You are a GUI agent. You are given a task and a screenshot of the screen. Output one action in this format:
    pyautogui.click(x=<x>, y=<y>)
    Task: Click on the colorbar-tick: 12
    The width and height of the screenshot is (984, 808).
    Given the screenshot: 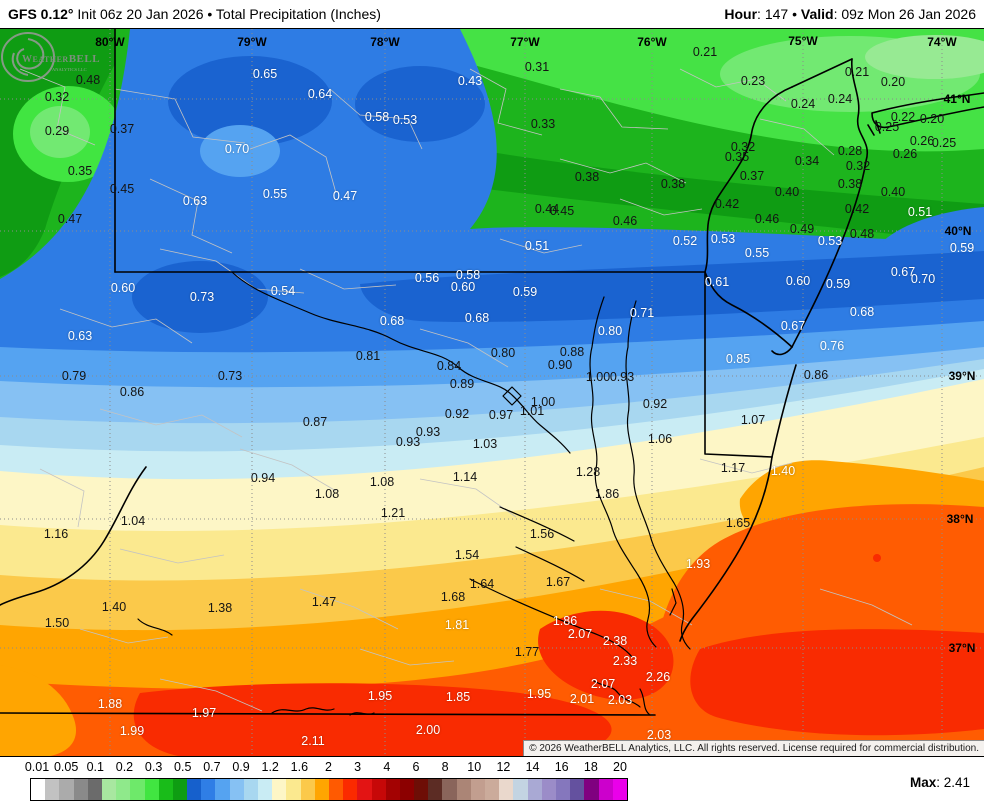 What is the action you would take?
    pyautogui.click(x=503, y=767)
    